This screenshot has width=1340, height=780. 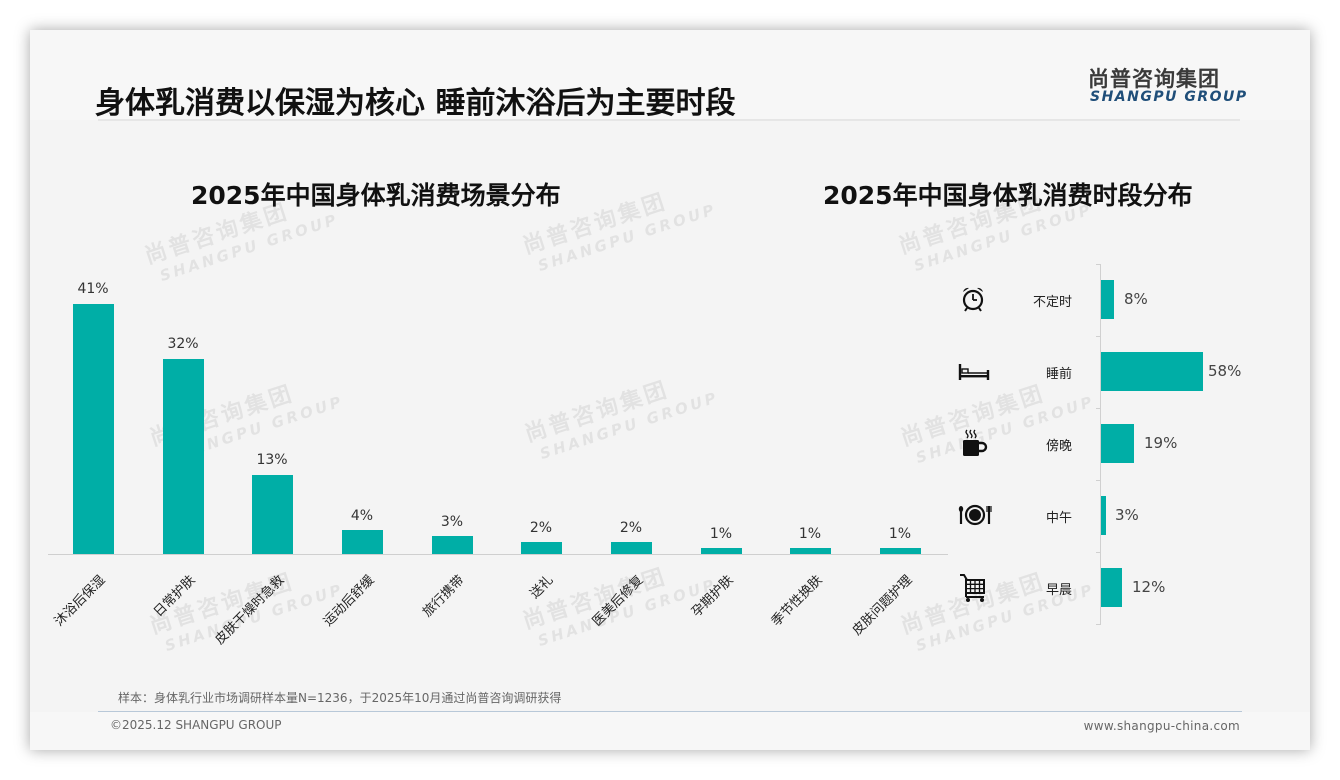 What do you see at coordinates (973, 587) in the screenshot?
I see `shopping-cart-icon` at bounding box center [973, 587].